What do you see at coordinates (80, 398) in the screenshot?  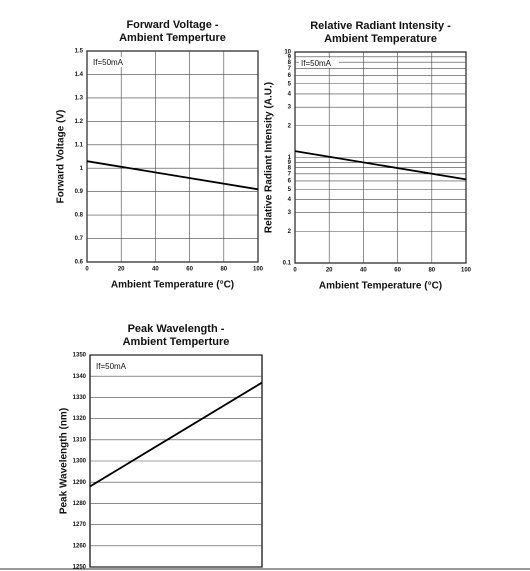 I see `y-tick-label: 1330` at bounding box center [80, 398].